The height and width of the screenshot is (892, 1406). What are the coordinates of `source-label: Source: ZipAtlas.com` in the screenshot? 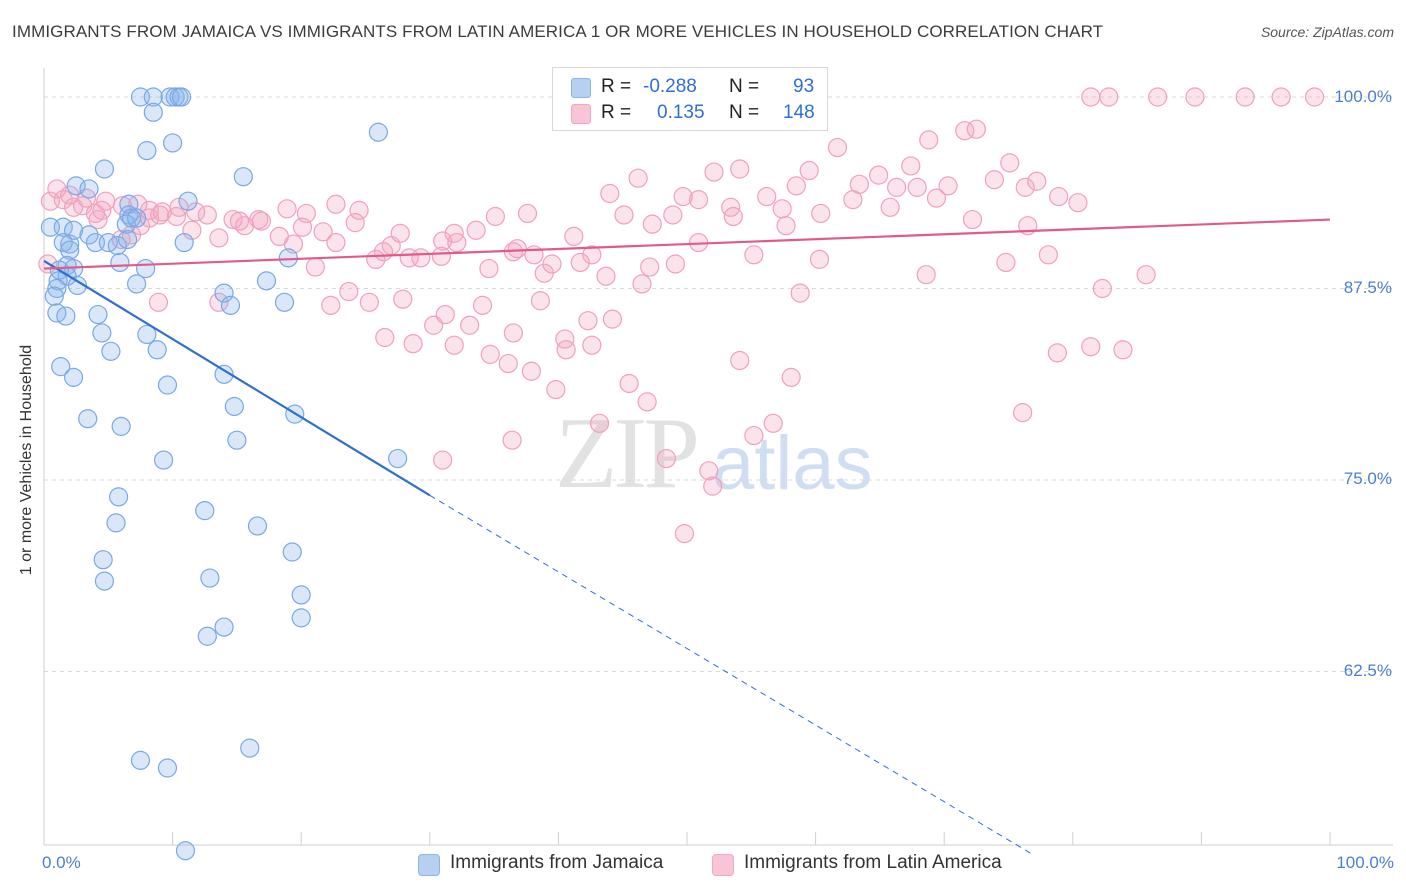 It's located at (1327, 32).